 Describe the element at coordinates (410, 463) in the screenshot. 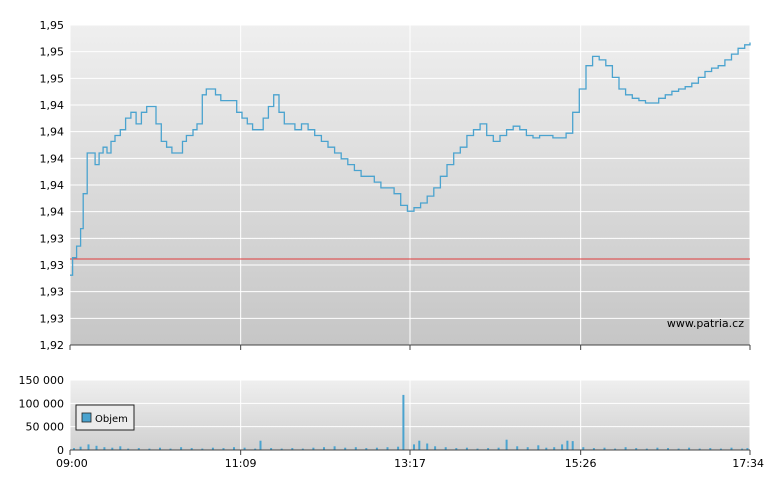

I see `x-tick-label: 13:17` at that location.